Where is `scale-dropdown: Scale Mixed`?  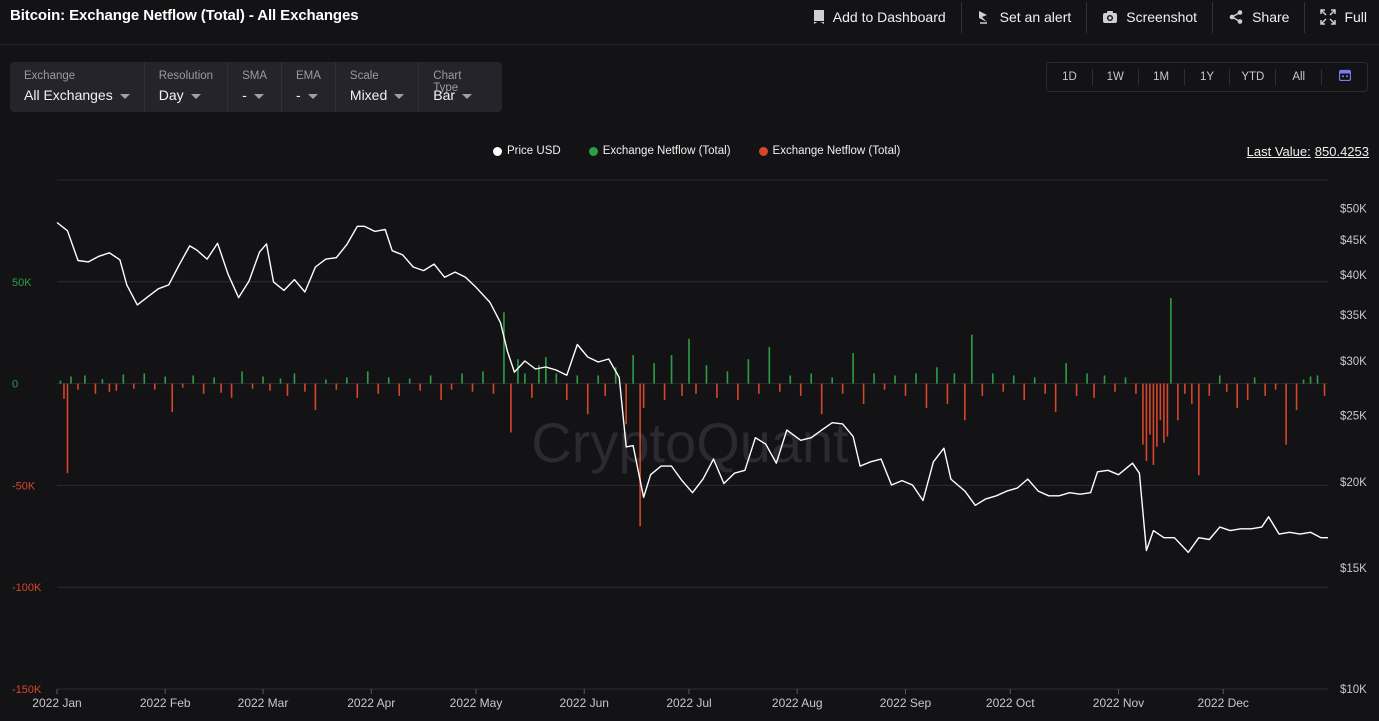 scale-dropdown: Scale Mixed is located at coordinates (376, 87).